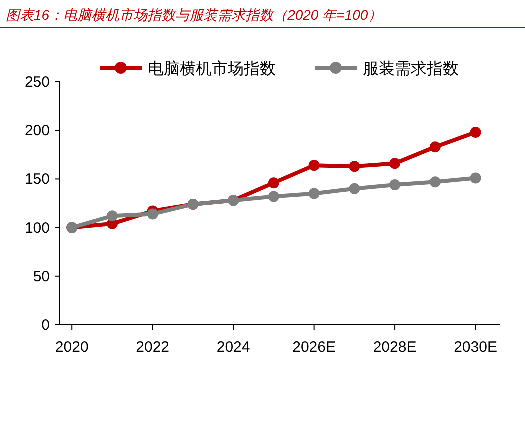  What do you see at coordinates (37, 179) in the screenshot?
I see `y-tick-label: 150` at bounding box center [37, 179].